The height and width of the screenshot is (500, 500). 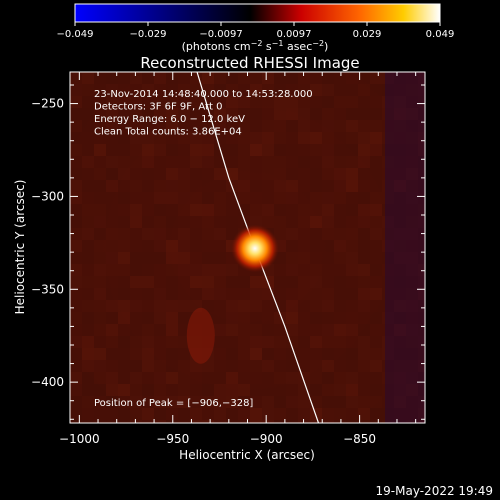 What do you see at coordinates (359, 439) in the screenshot?
I see `x-tick-label: −850` at bounding box center [359, 439].